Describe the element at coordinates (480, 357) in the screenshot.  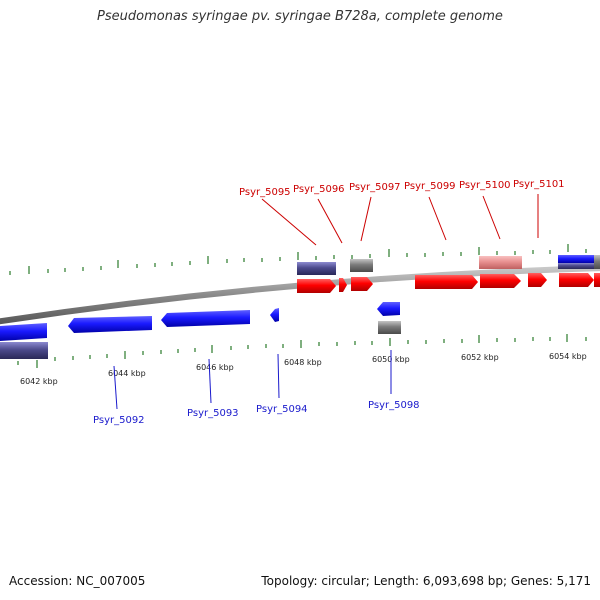
I see `scale-label: 6052 kbp` at that location.